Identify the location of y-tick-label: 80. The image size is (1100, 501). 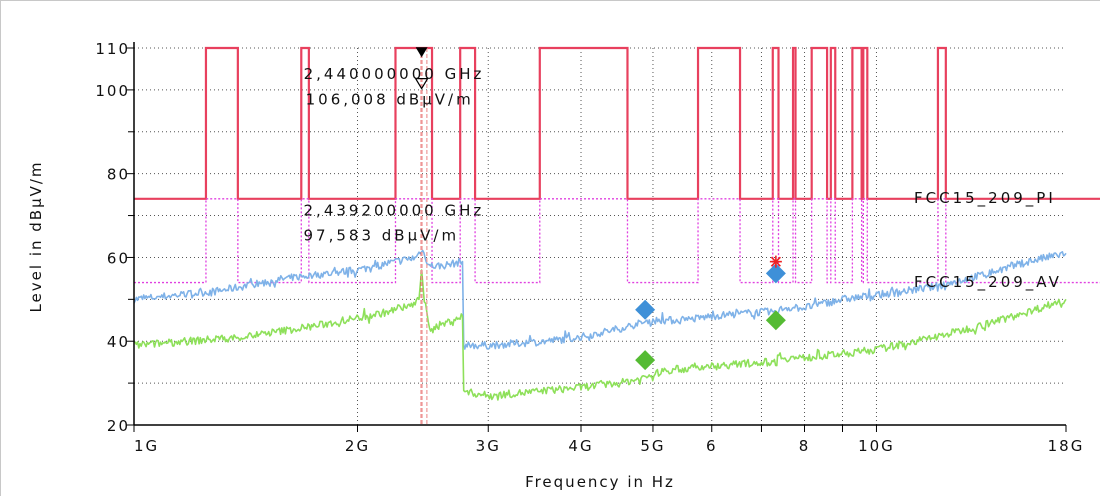
(118, 175).